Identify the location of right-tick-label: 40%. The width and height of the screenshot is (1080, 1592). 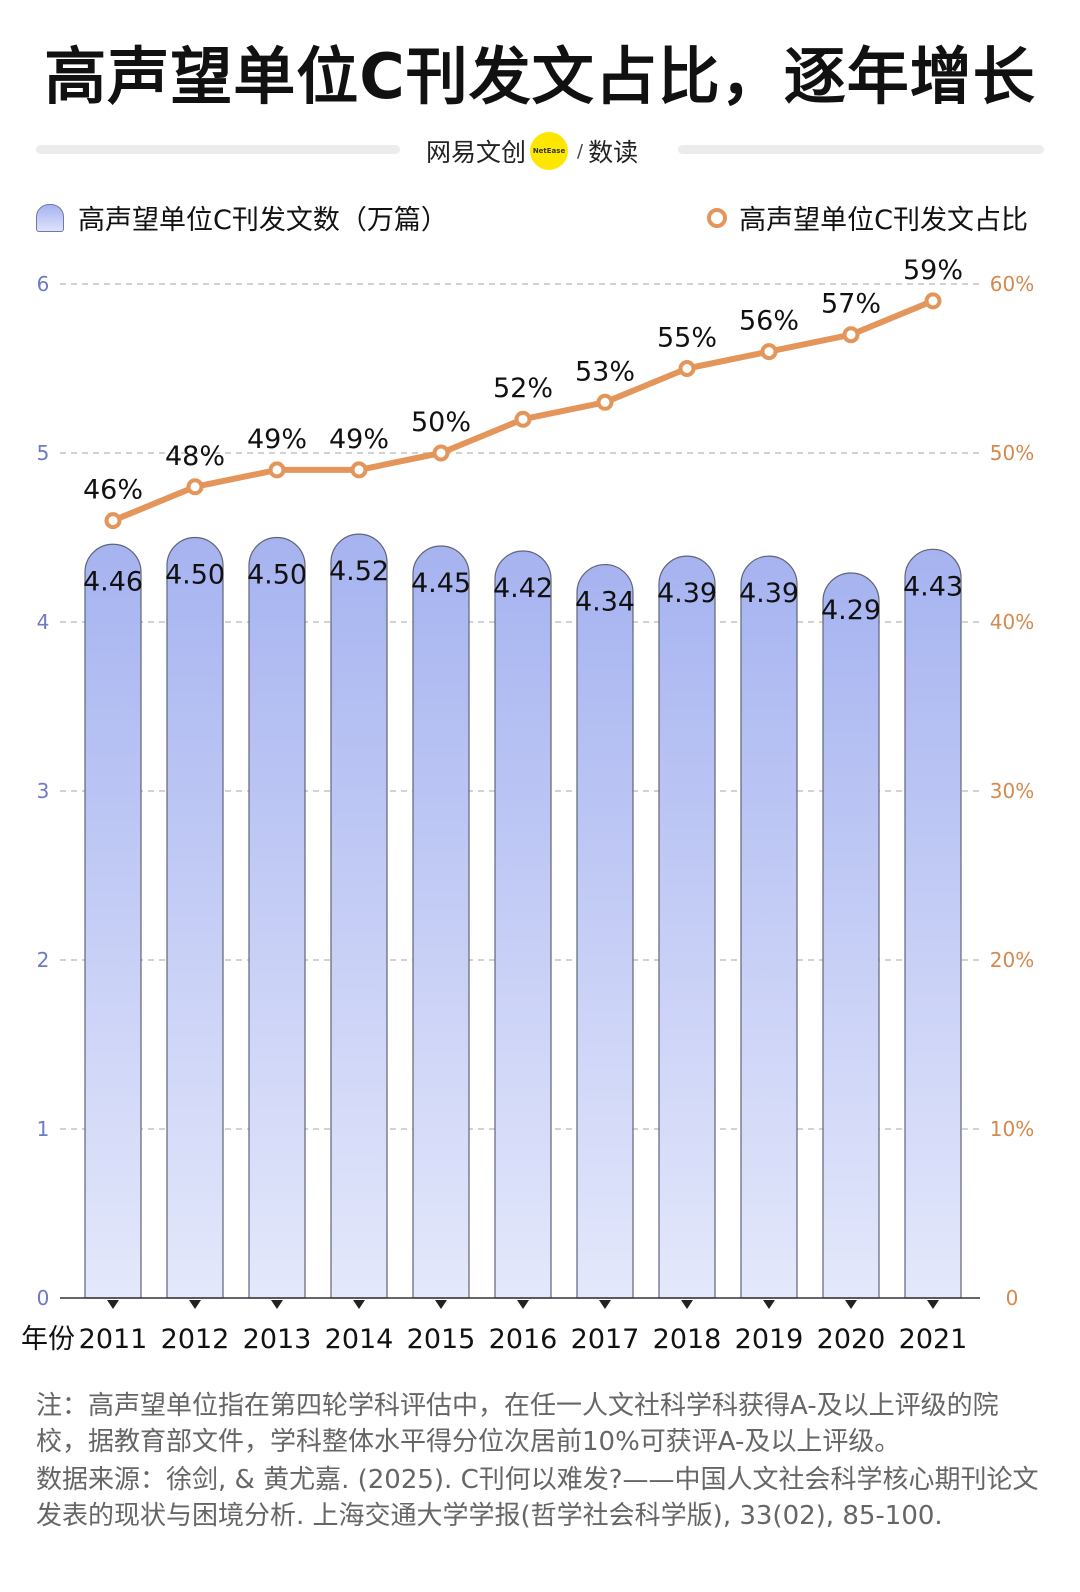
(1012, 622).